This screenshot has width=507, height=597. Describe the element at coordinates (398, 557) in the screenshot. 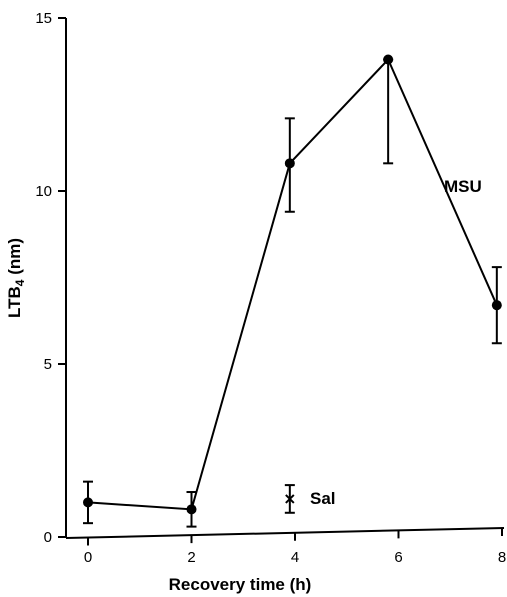

I see `x-tick-label-6: 6` at that location.